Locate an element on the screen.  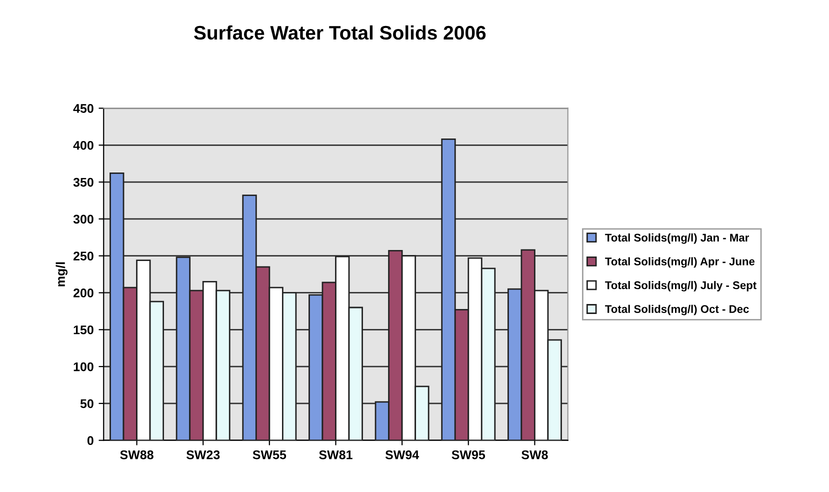
y-tick-label: 200 is located at coordinates (83, 293).